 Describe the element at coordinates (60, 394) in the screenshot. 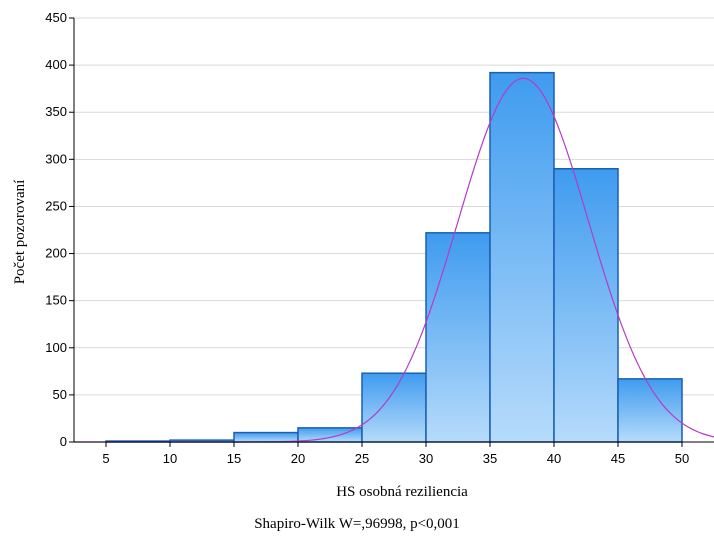

I see `y-tick-label: 50` at that location.